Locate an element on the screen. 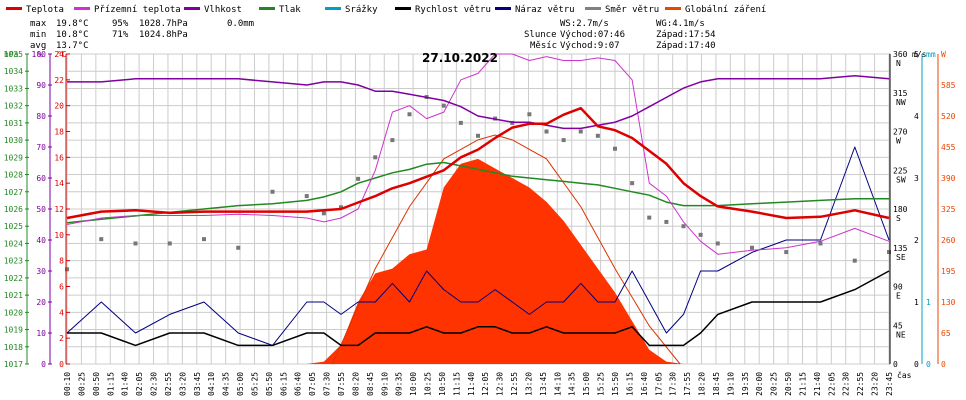  temperature-tick-label: 14 is located at coordinates (59, 183).